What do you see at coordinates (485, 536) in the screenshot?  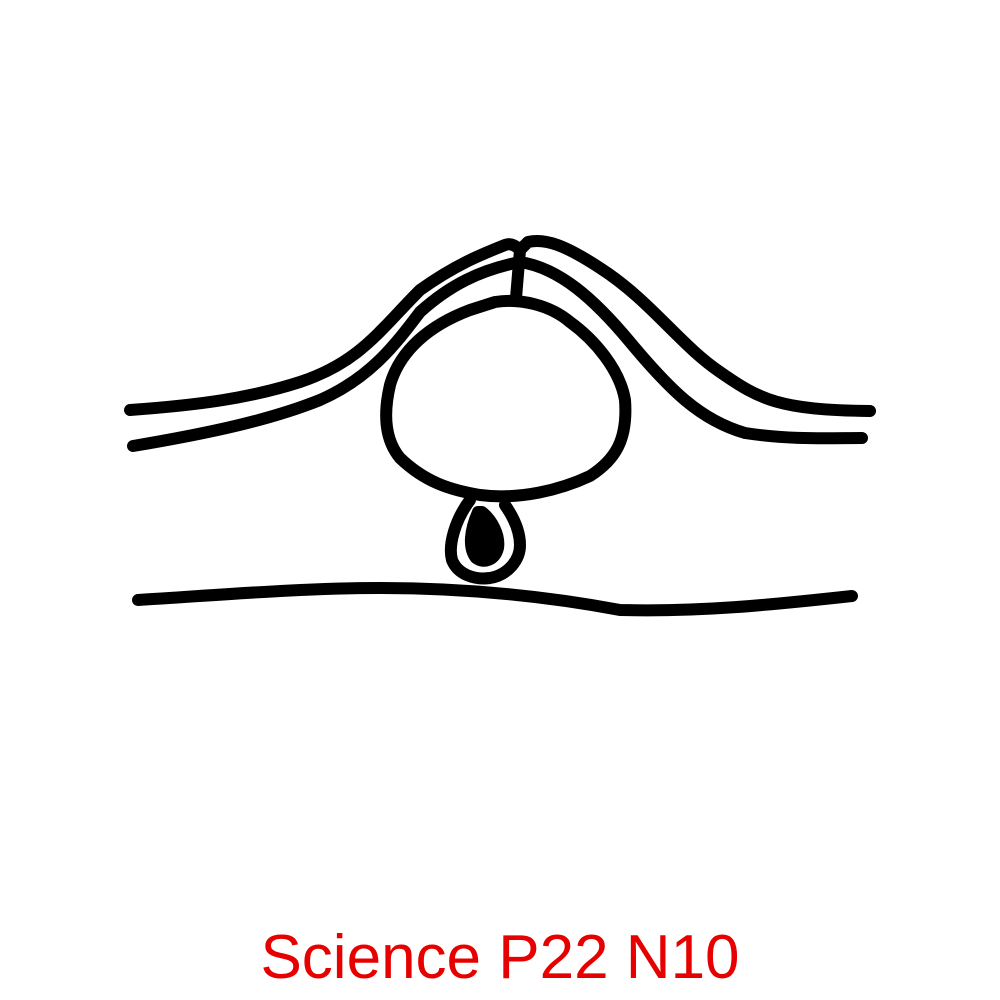 I see `radicle-tip` at bounding box center [485, 536].